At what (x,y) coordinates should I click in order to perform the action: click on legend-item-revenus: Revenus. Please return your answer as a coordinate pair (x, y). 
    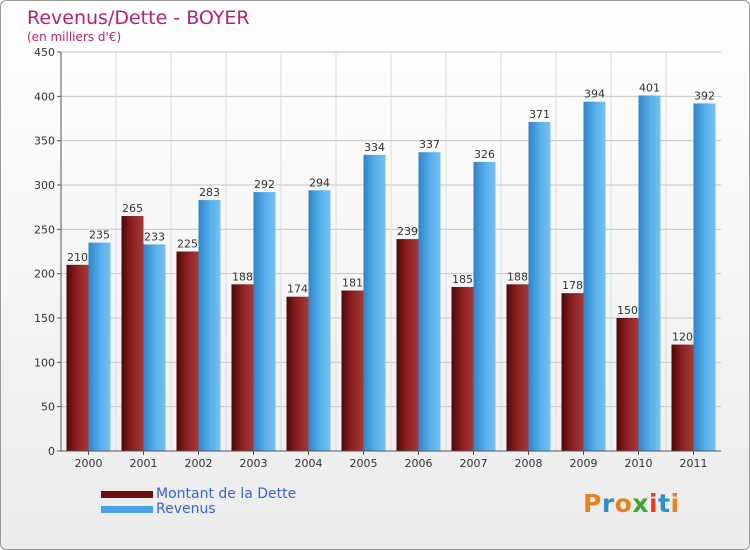
    Looking at the image, I should click on (198, 509).